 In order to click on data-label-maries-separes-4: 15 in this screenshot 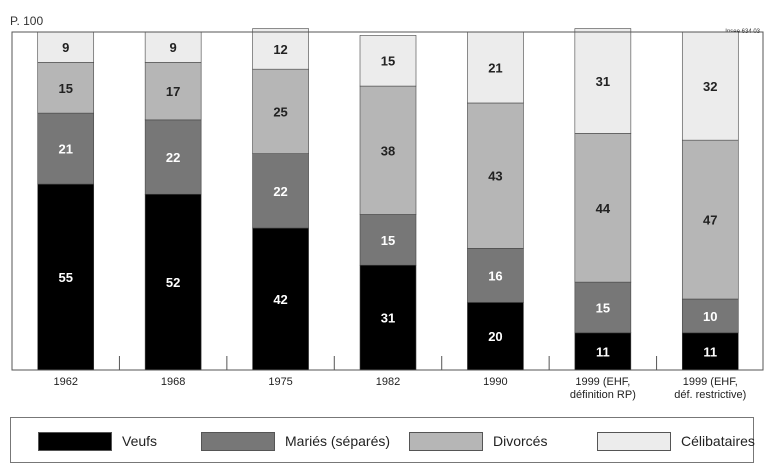, I will do `click(388, 240)`.